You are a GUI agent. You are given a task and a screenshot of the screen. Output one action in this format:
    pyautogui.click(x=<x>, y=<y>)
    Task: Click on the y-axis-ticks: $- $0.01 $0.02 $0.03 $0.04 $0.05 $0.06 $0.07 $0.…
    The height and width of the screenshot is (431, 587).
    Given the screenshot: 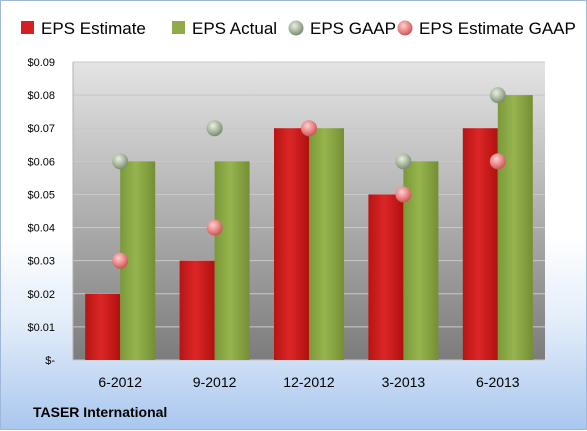 What is the action you would take?
    pyautogui.click(x=41, y=212)
    